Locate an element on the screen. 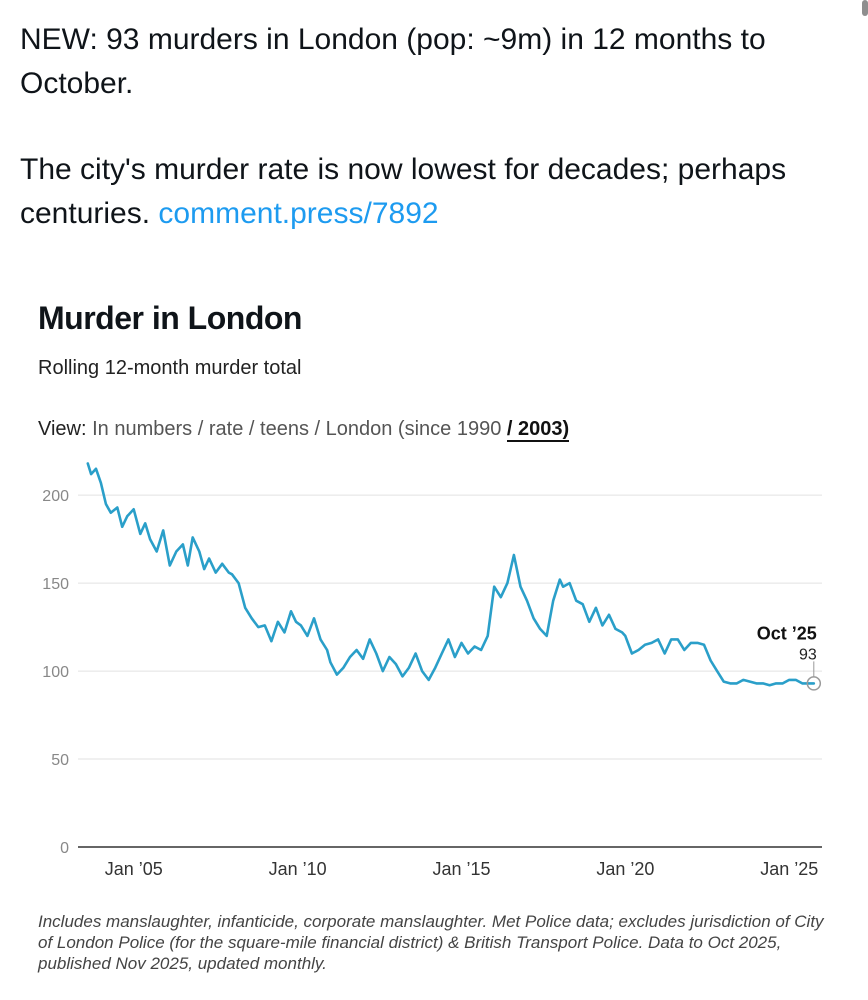 This screenshot has height=1000, width=868. y-tick-label: 0 is located at coordinates (64, 848).